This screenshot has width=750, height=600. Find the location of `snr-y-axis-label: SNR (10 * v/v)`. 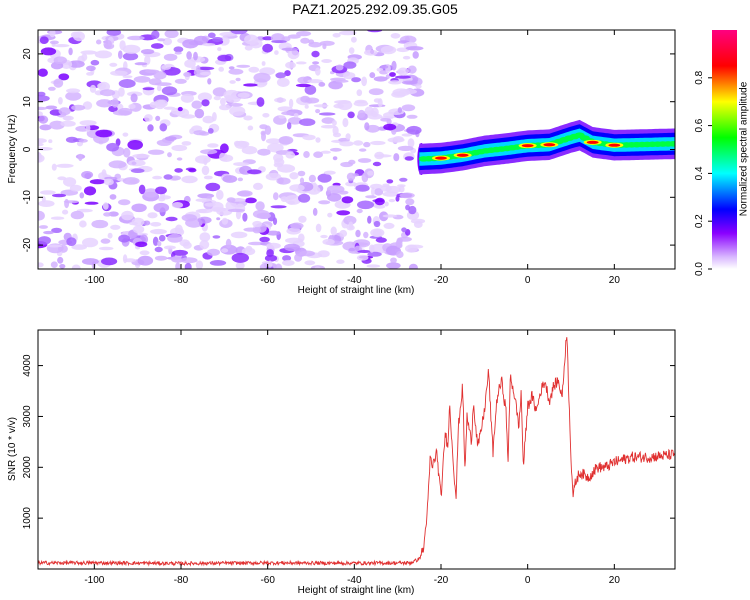

snr-y-axis-label: SNR (10 * v/v) is located at coordinates (12, 449).